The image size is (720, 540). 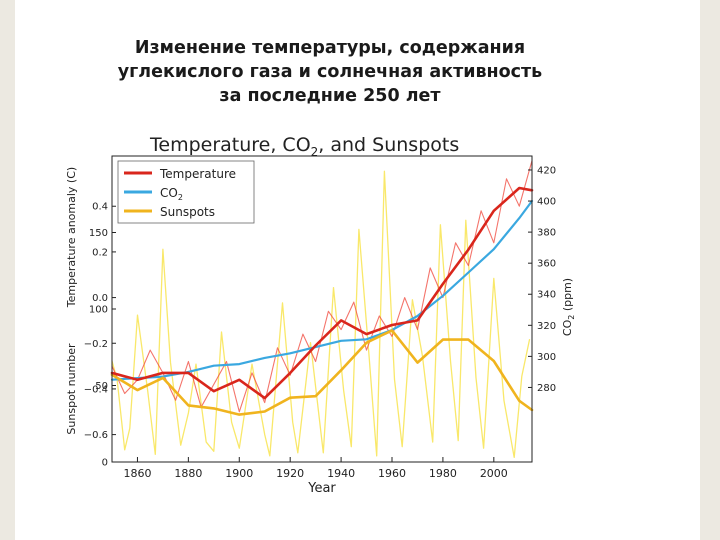 I want to click on sunspot-tick-label-1: 100, so click(x=98, y=310).